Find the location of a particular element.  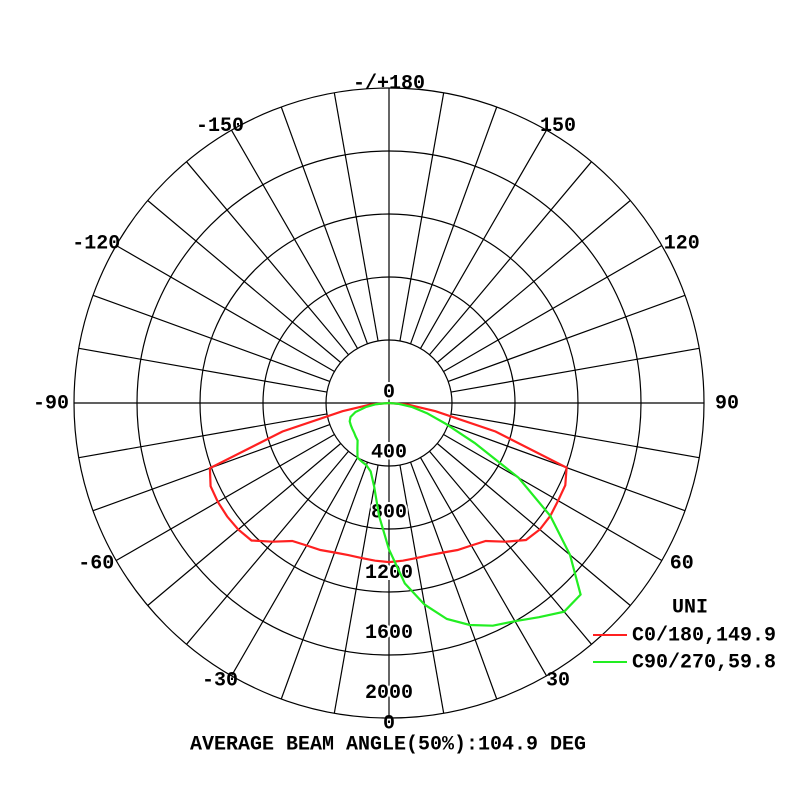

theta-tick-label: 90 is located at coordinates (727, 403).